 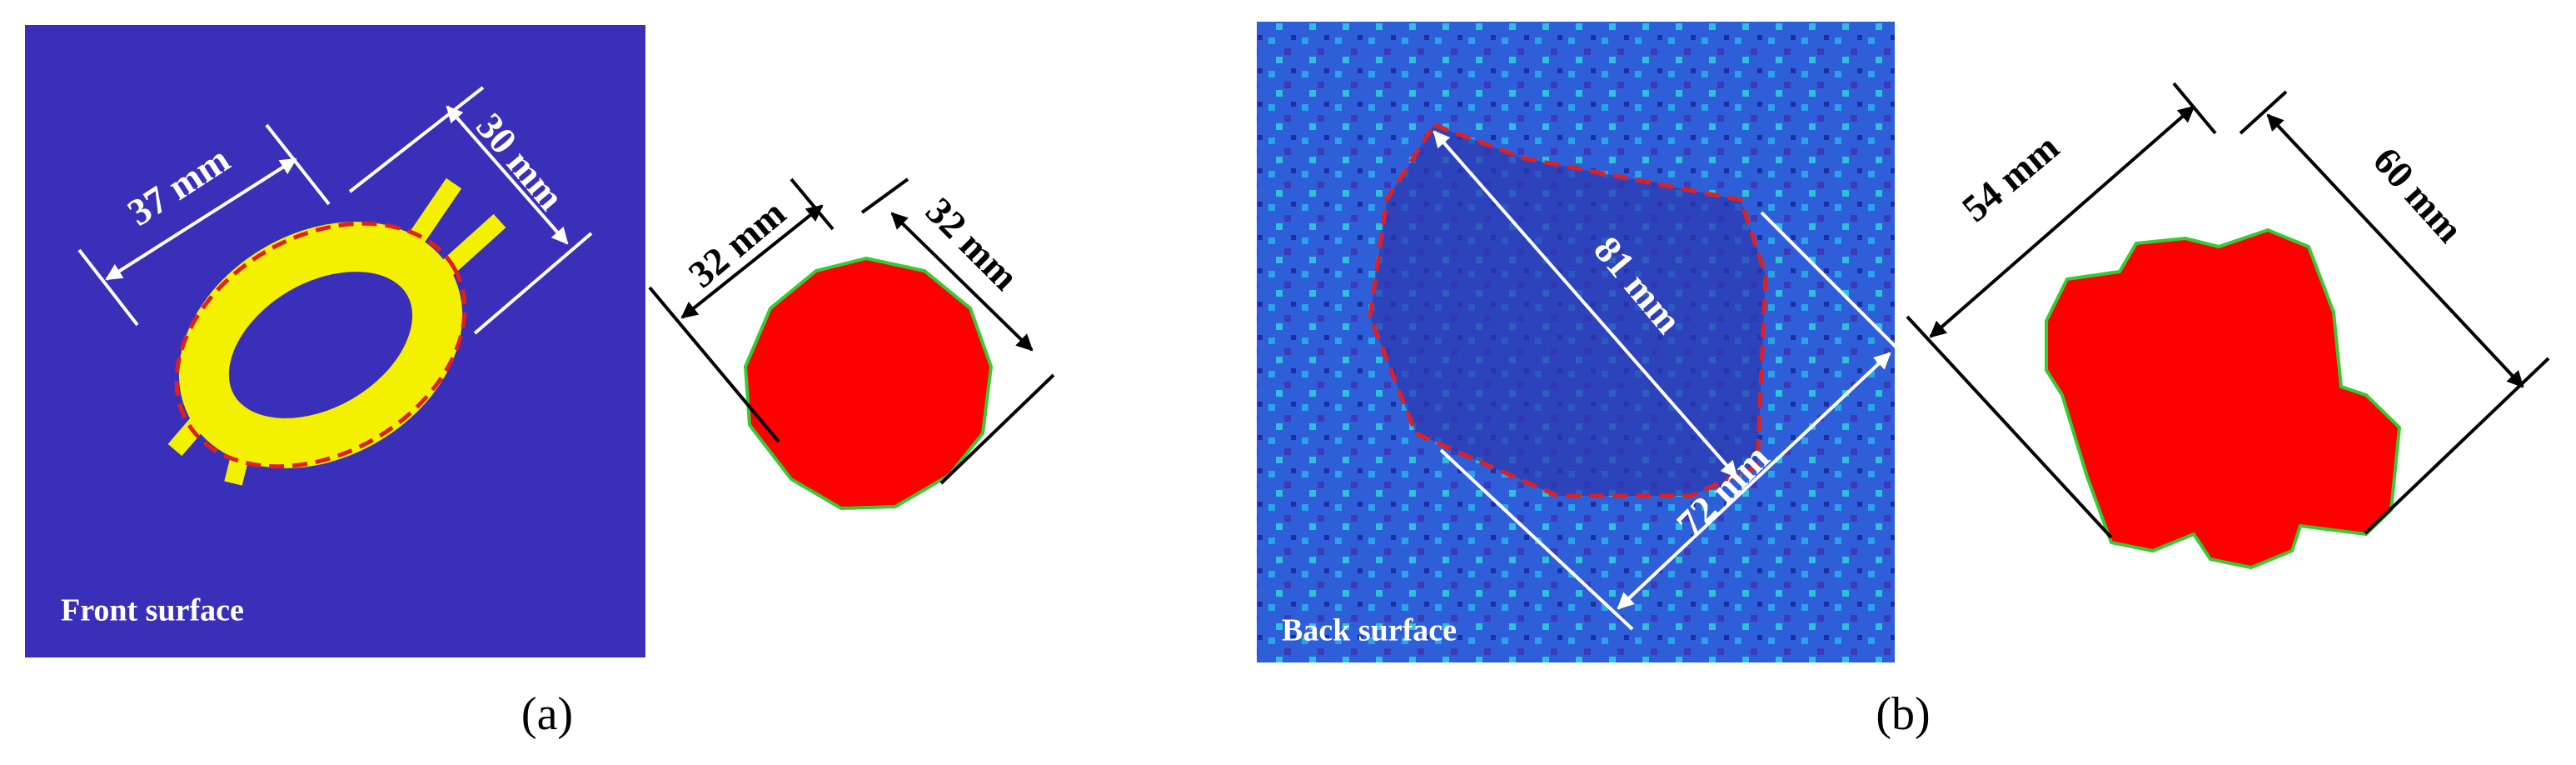 I want to click on dimension-label: 54 mm, so click(x=2010, y=178).